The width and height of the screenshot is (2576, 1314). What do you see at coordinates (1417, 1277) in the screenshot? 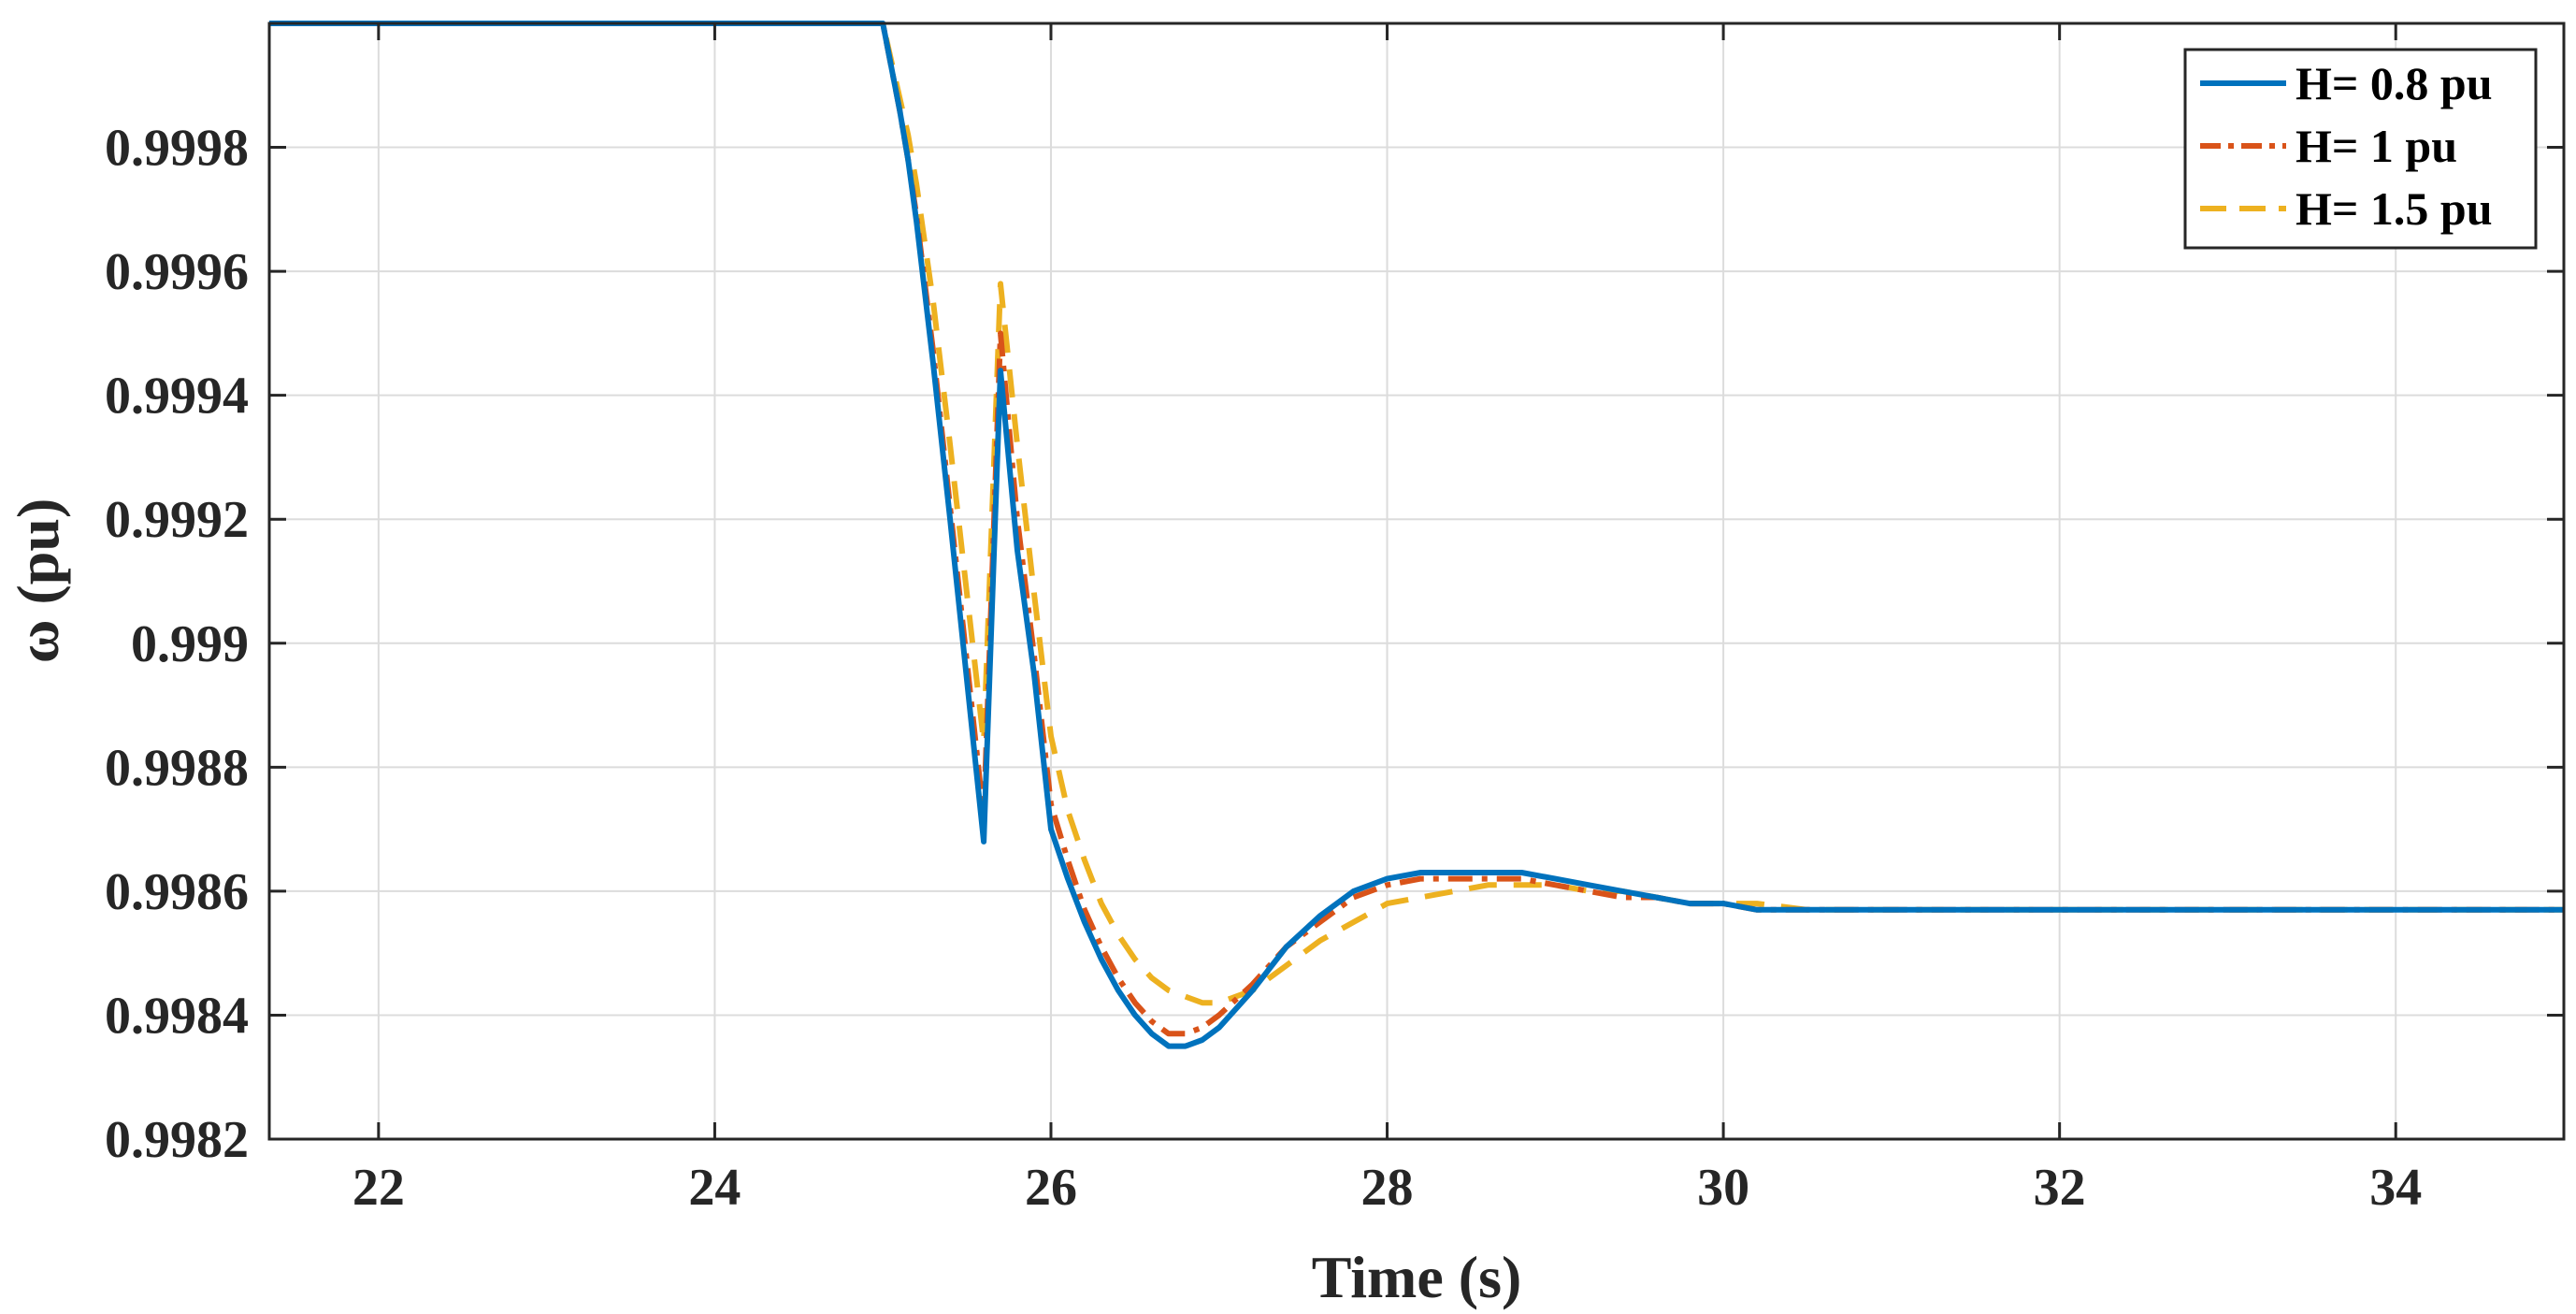
I see `x-axis-title: Time (s)` at bounding box center [1417, 1277].